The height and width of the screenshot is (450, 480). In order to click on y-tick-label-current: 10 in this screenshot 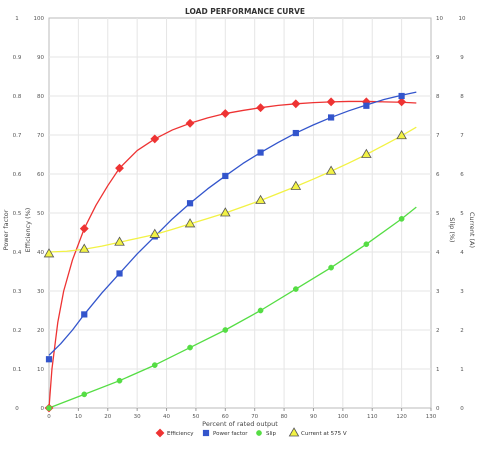, I will do `click(462, 19)`.